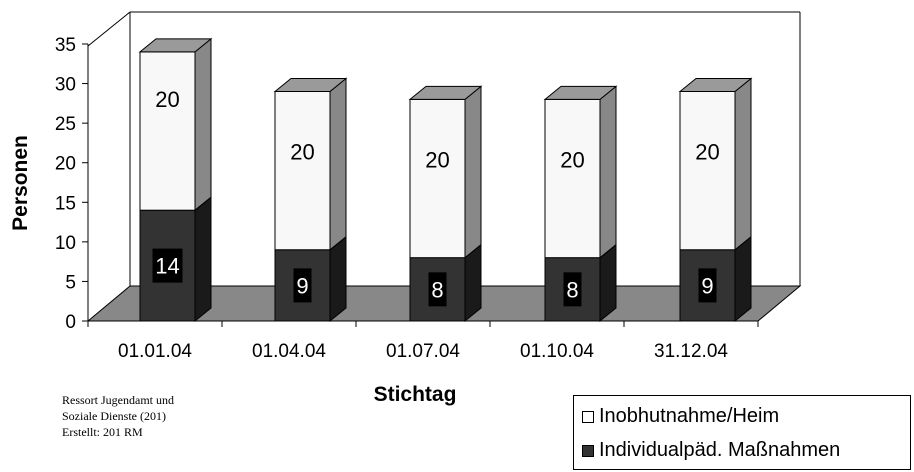 The width and height of the screenshot is (914, 472). I want to click on footnote-line-2: Soziale Dienste (201), so click(118, 416).